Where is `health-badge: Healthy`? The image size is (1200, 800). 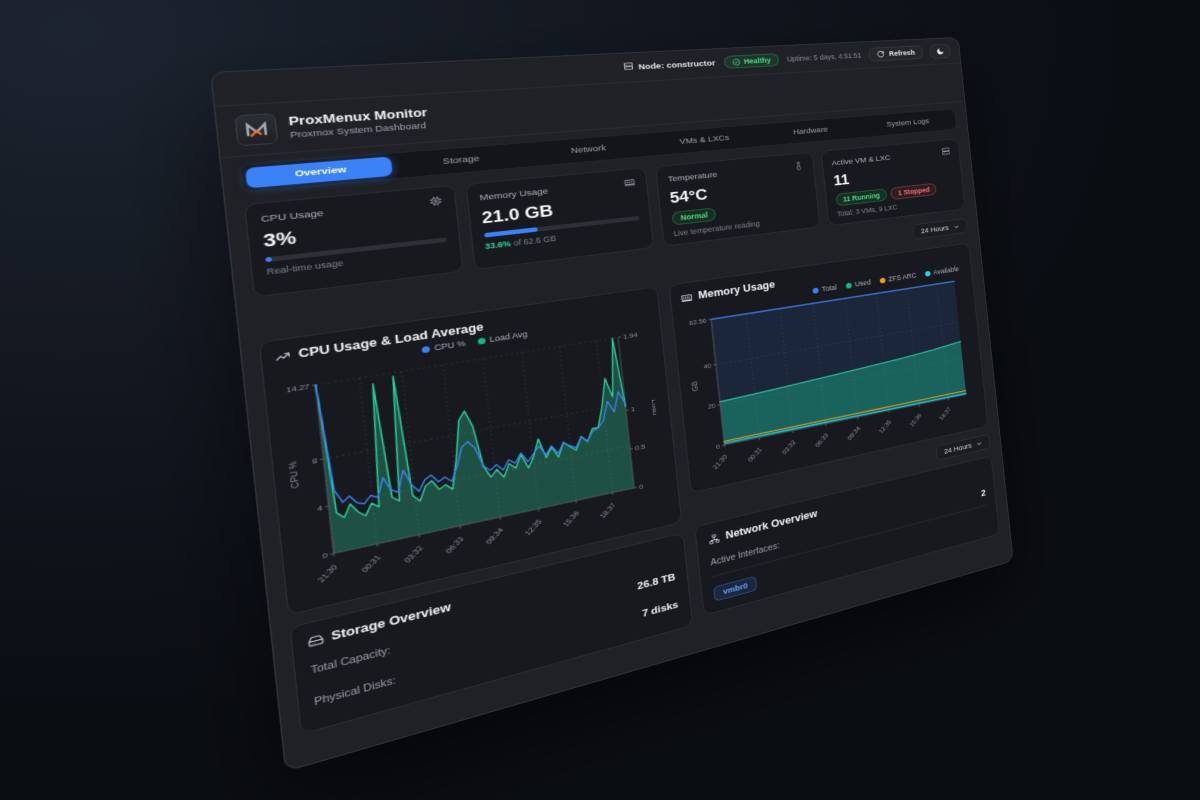
health-badge: Healthy is located at coordinates (751, 61).